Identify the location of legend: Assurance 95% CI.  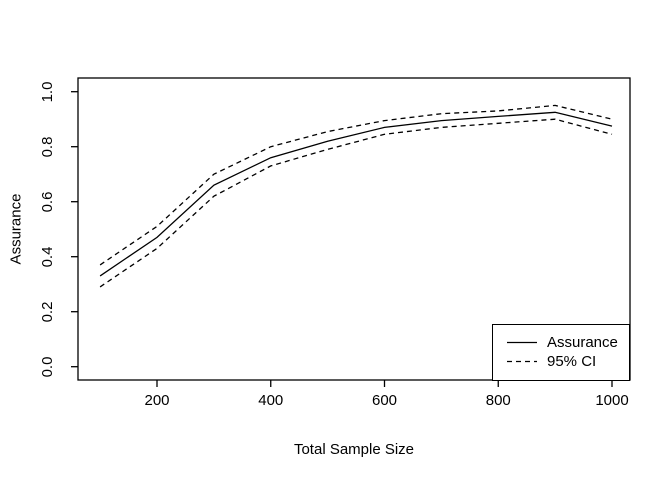
(561, 352).